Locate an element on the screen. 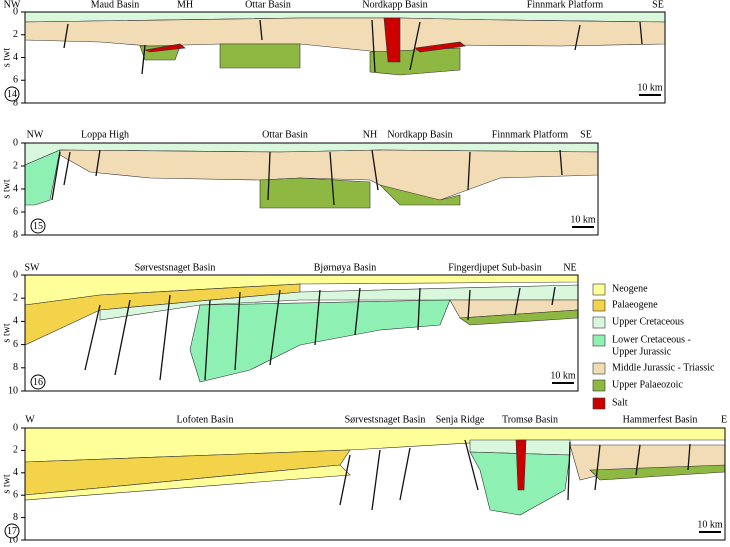 The image size is (730, 547). location-label: Tromsø Basin is located at coordinates (530, 419).